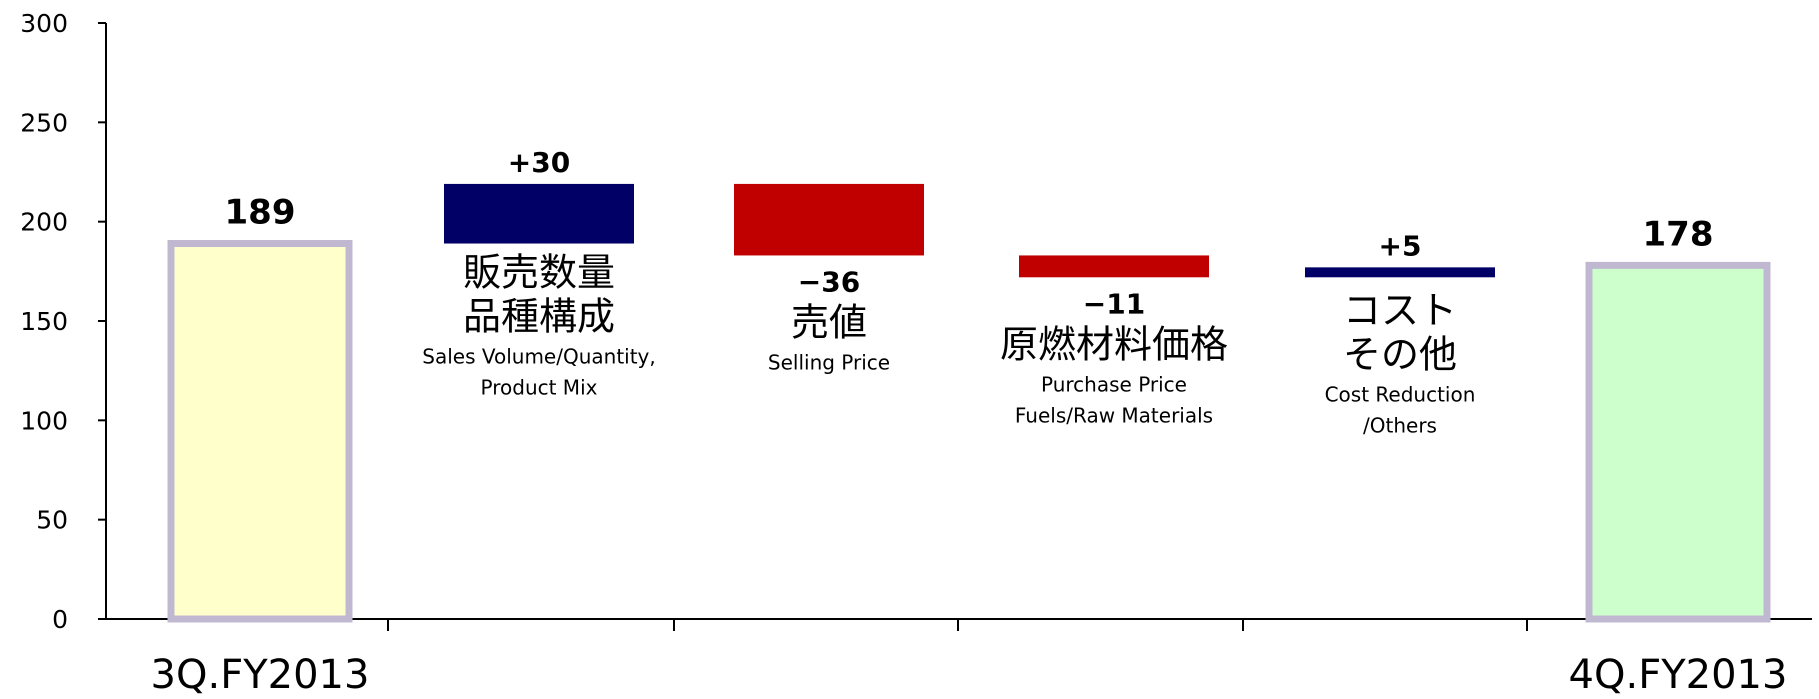 This screenshot has width=1819, height=699. Describe the element at coordinates (52, 520) in the screenshot. I see `y-tick-label: 50` at that location.